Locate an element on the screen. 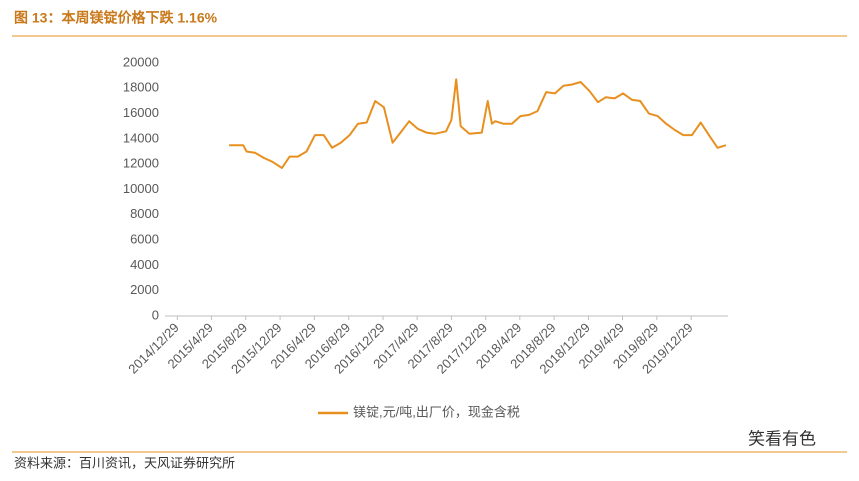 The image size is (859, 481). source: 资料来源：百川资讯，天风证券研究所 is located at coordinates (124, 462).